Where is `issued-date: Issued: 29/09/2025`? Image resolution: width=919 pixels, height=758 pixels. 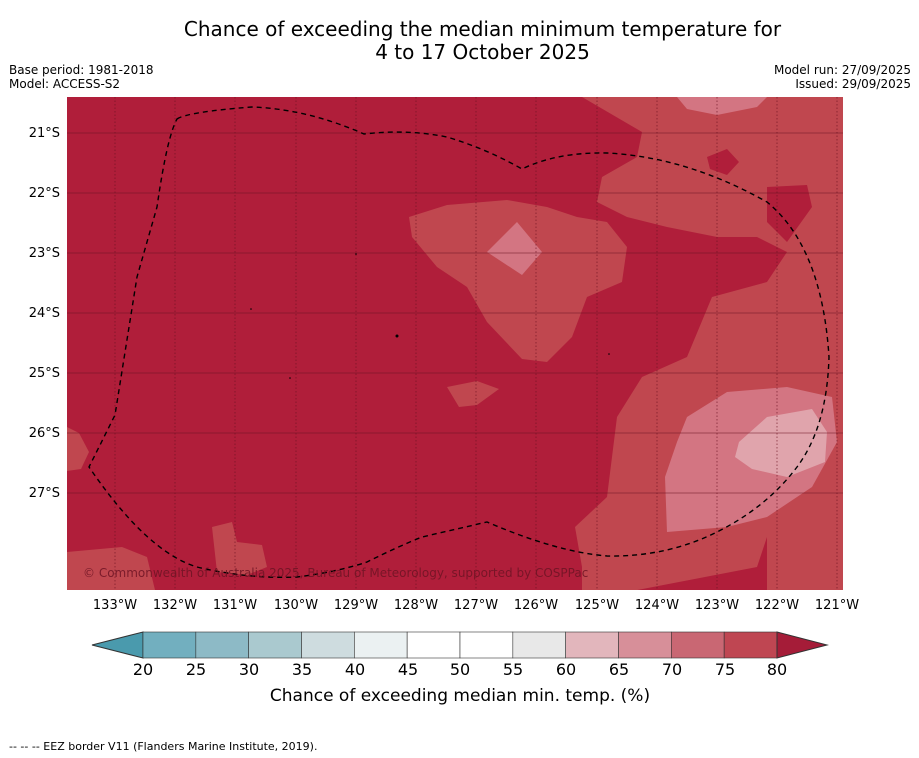 issued-date: Issued: 29/09/2025 is located at coordinates (853, 84).